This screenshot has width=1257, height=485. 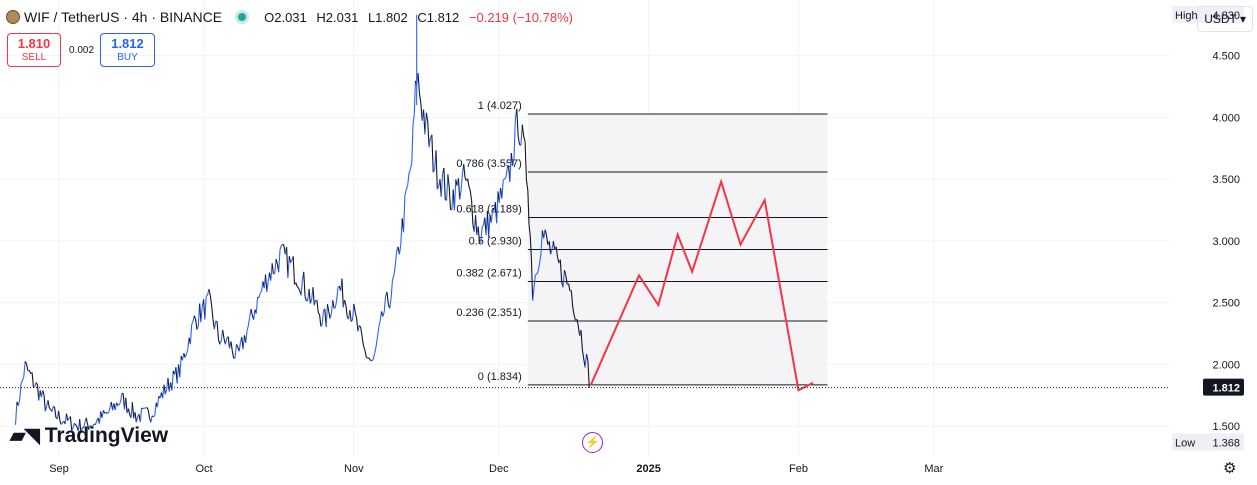 I want to click on buy-label: BUY, so click(x=127, y=57).